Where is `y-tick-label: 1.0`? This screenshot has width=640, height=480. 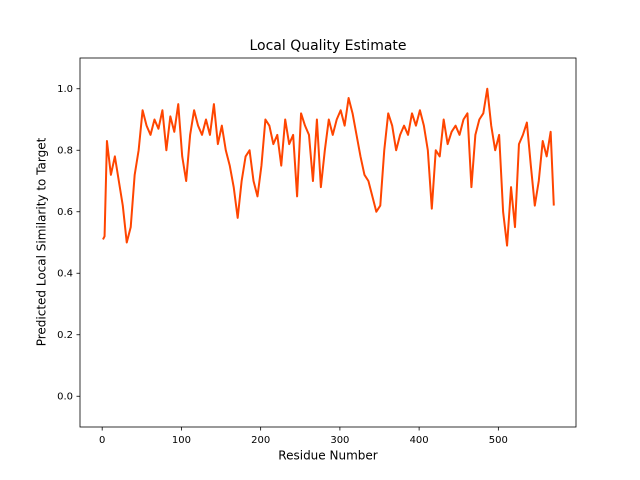
y-tick-label: 1.0 is located at coordinates (65, 89).